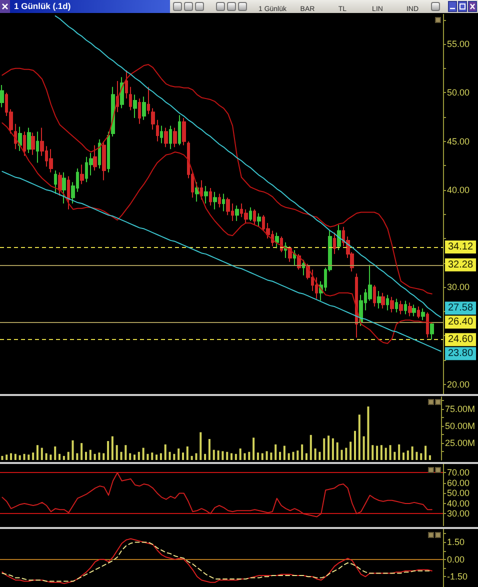 This screenshot has width=478, height=587. What do you see at coordinates (42, 6) in the screenshot?
I see `chart-title: 1 Günlük (.1d)` at bounding box center [42, 6].